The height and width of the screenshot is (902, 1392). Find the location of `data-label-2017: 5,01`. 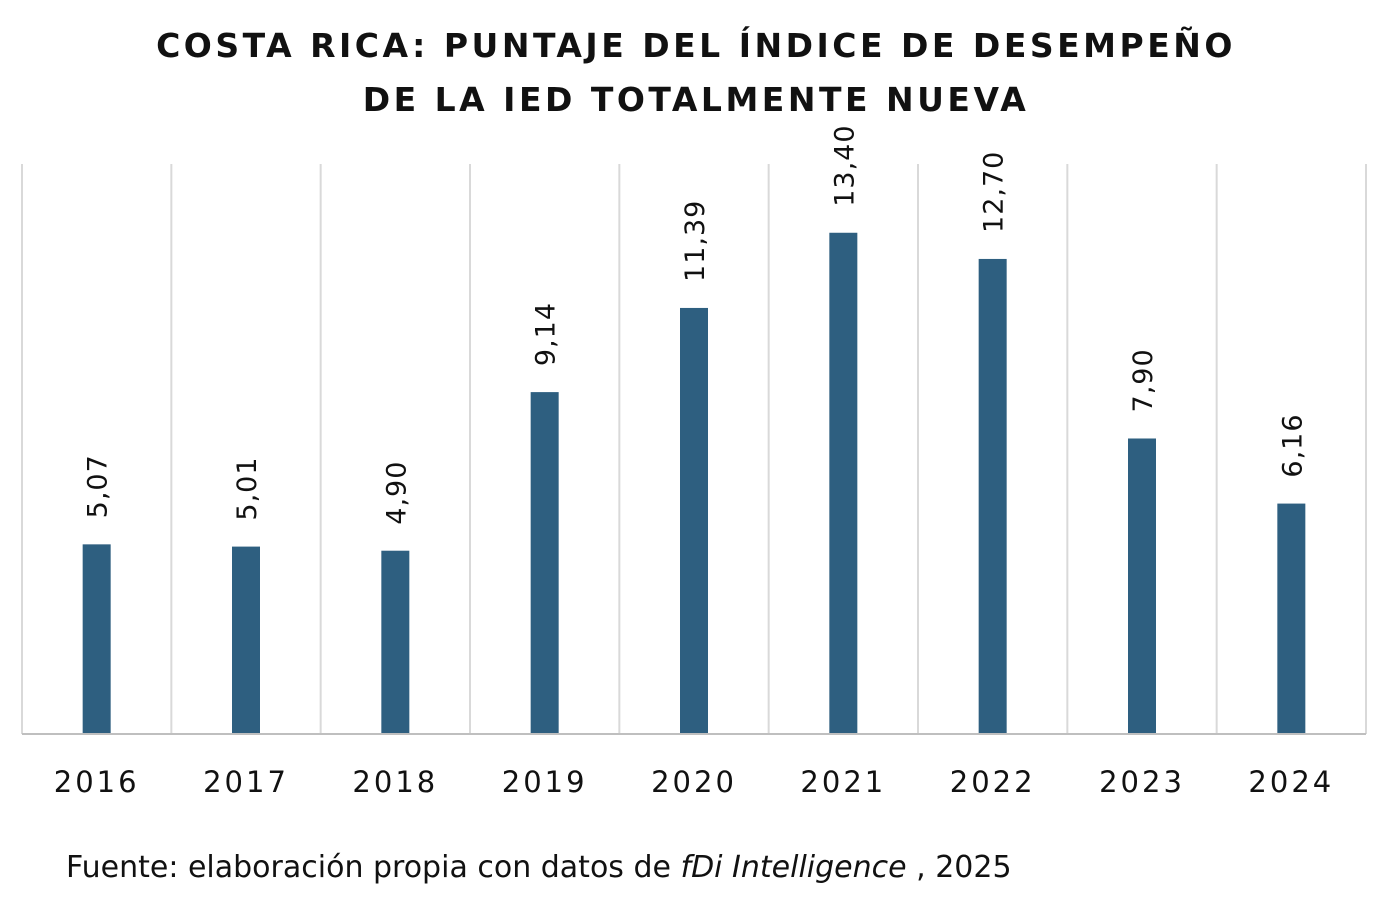

data-label-2017: 5,01 is located at coordinates (247, 488).